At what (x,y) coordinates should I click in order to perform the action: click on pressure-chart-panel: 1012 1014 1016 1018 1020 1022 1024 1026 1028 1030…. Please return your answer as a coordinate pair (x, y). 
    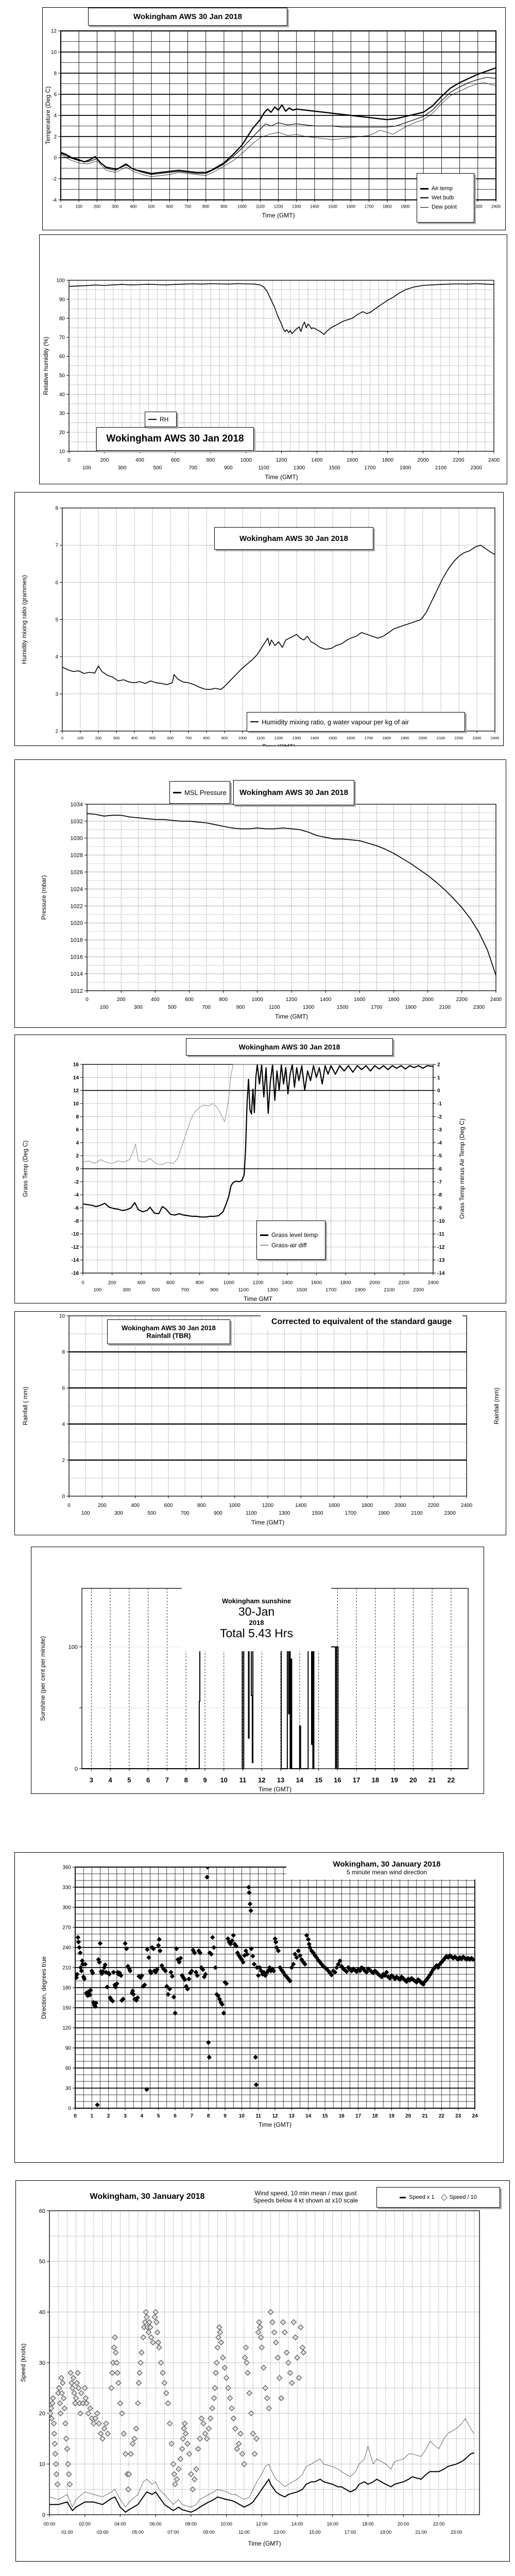
    Looking at the image, I should click on (260, 894).